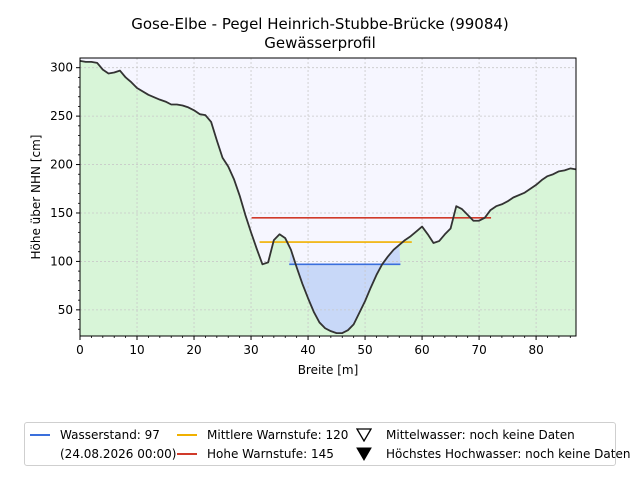 This screenshot has width=640, height=480. I want to click on y-tick-label: 100, so click(61, 261).